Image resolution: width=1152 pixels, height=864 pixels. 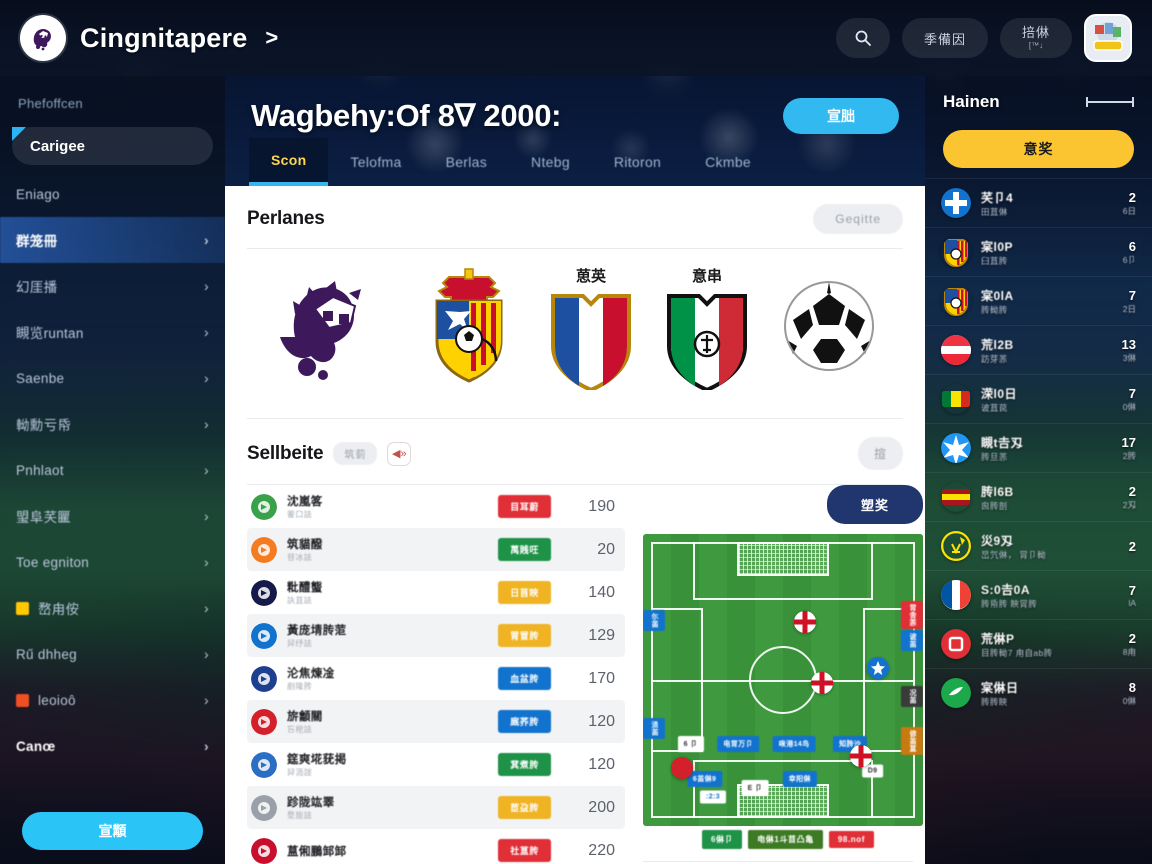 What do you see at coordinates (436, 721) in the screenshot?
I see `table-row: 旂龥關 吂梎詓 廐荞䏝 120` at bounding box center [436, 721].